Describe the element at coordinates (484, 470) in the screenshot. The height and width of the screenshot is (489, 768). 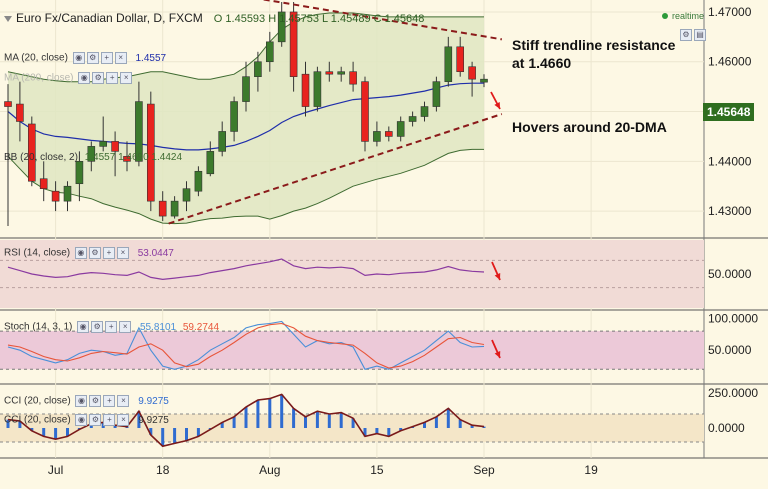
I see `time-tick-label: Sep` at that location.